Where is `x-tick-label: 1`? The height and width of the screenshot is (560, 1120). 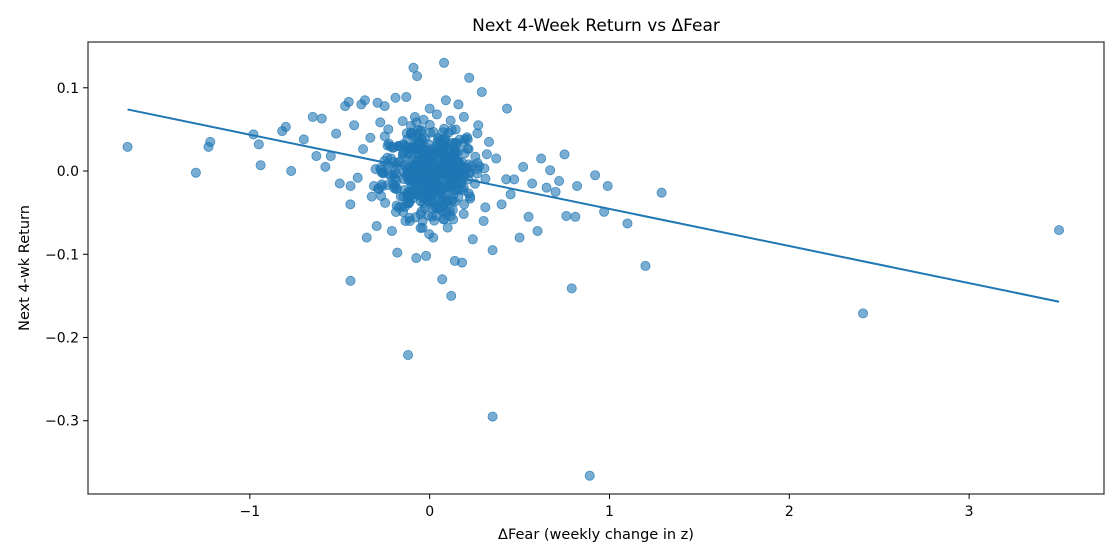
x-tick-label: 1 is located at coordinates (609, 512).